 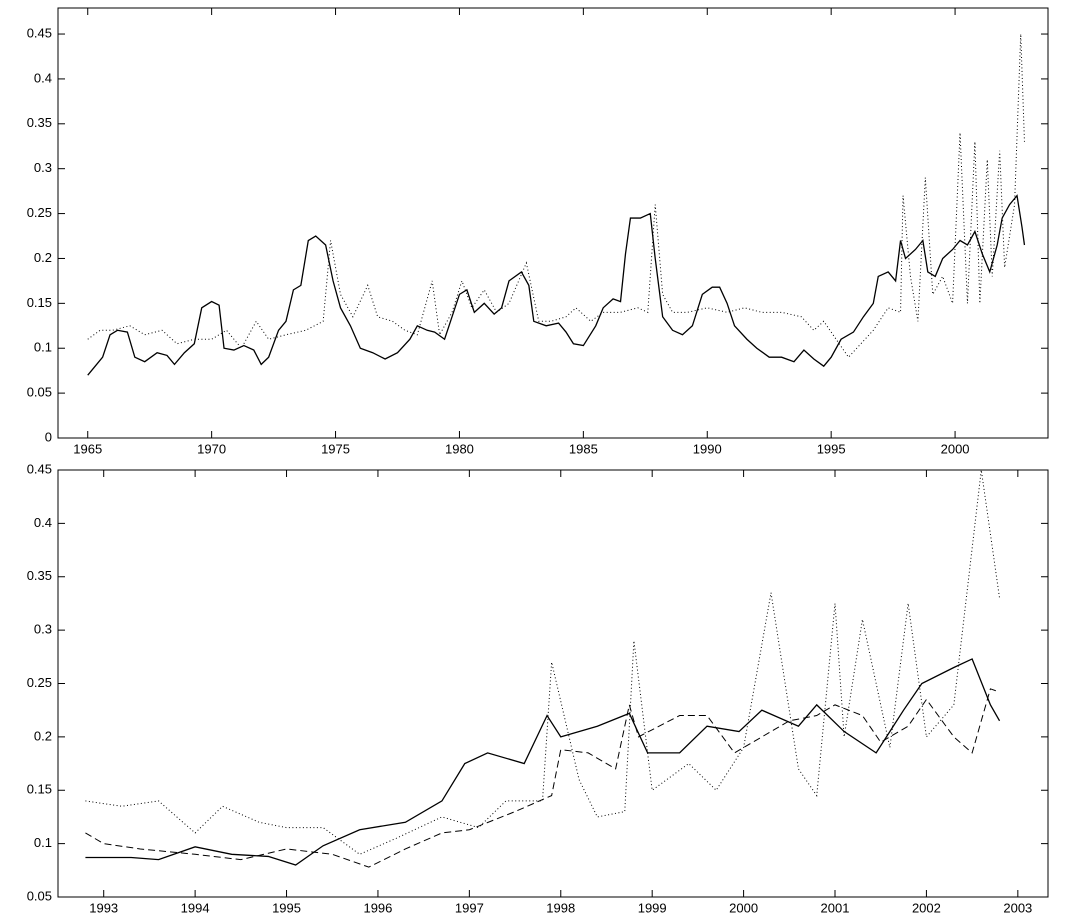 What do you see at coordinates (195, 907) in the screenshot?
I see `x-tick-label: 1994` at bounding box center [195, 907].